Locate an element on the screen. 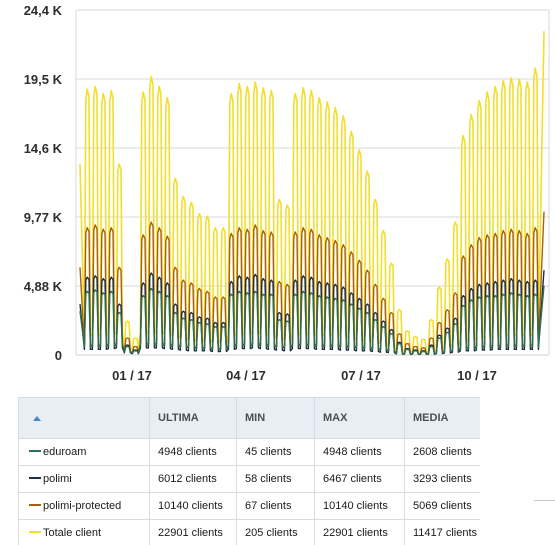  min-cell: 45 clients is located at coordinates (275, 452).